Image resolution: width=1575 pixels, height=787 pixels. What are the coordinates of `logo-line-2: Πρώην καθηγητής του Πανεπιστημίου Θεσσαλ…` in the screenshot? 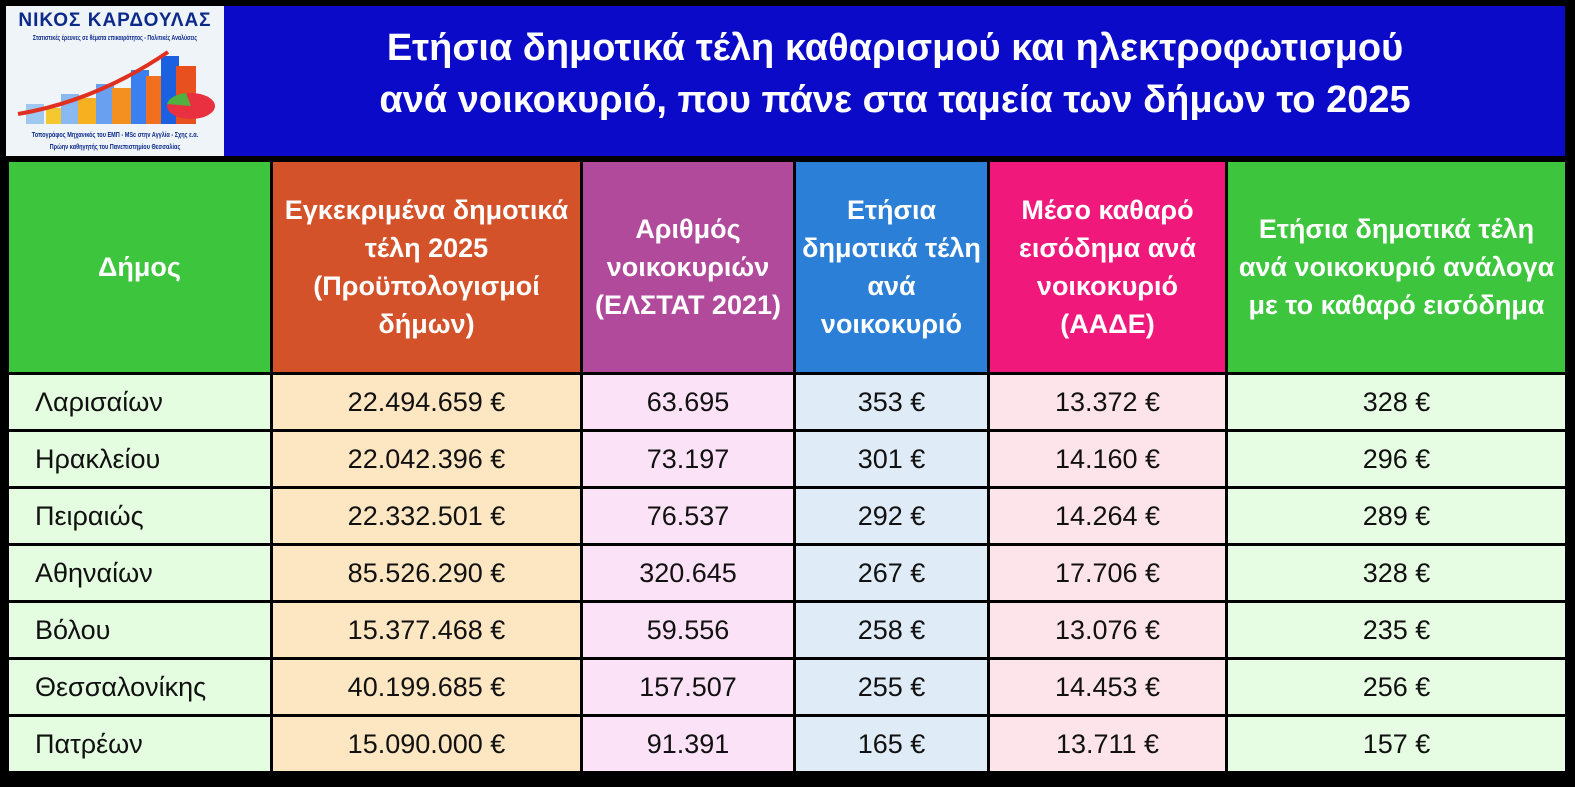 It's located at (115, 146).